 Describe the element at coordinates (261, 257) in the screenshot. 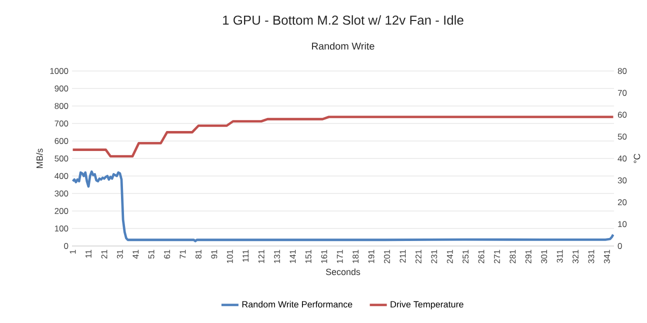

I see `x-tick-label: 121` at that location.